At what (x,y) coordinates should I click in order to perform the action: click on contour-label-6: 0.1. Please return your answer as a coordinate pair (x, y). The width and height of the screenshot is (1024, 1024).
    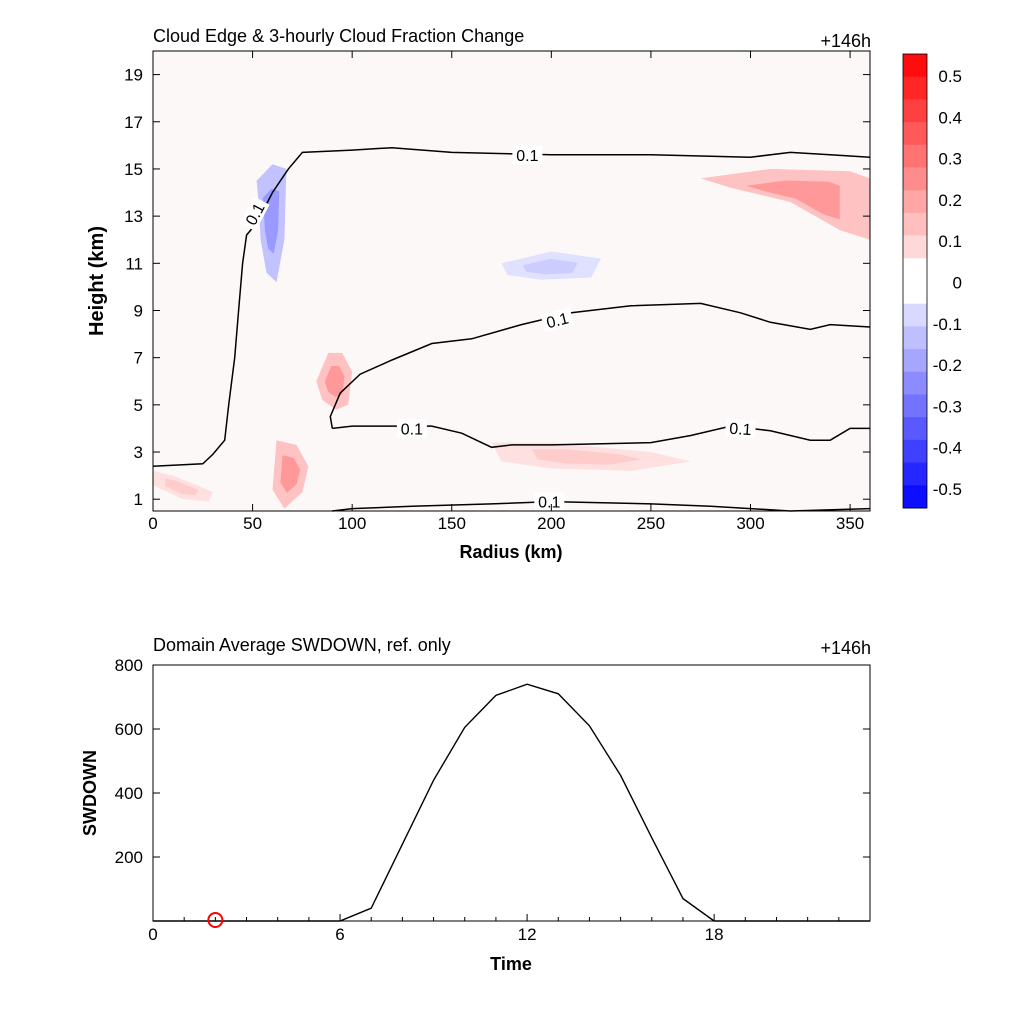
    Looking at the image, I should click on (549, 502).